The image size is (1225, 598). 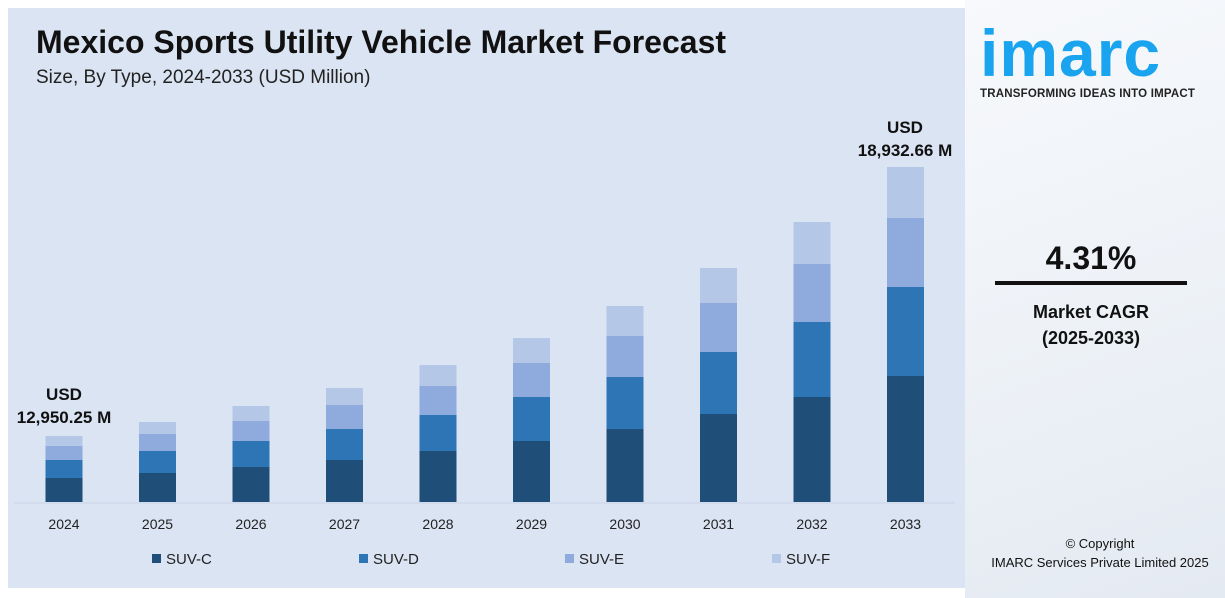 I want to click on bar-suv-c-2033, so click(x=905, y=438).